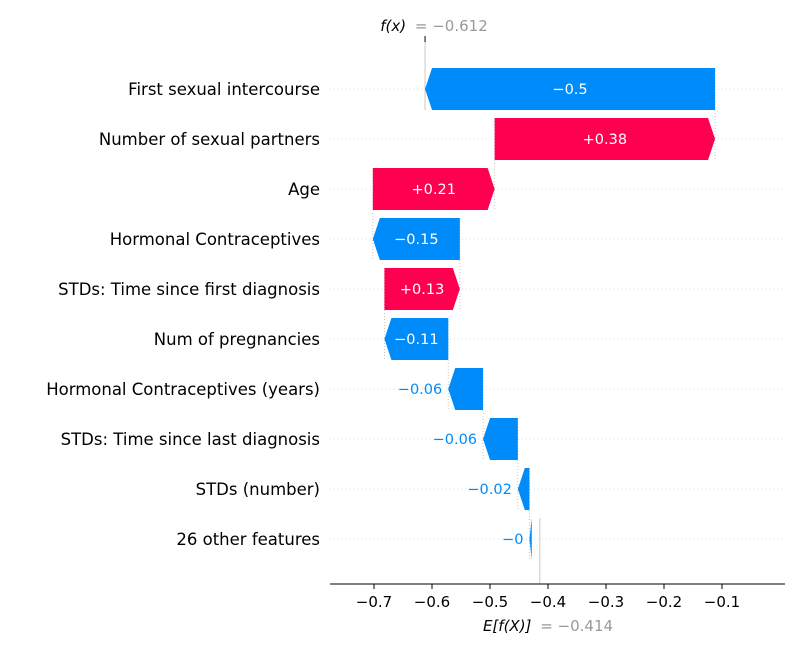 The width and height of the screenshot is (800, 650). What do you see at coordinates (548, 626) in the screenshot?
I see `bottom-label: E[f(X)] = −0.414` at bounding box center [548, 626].